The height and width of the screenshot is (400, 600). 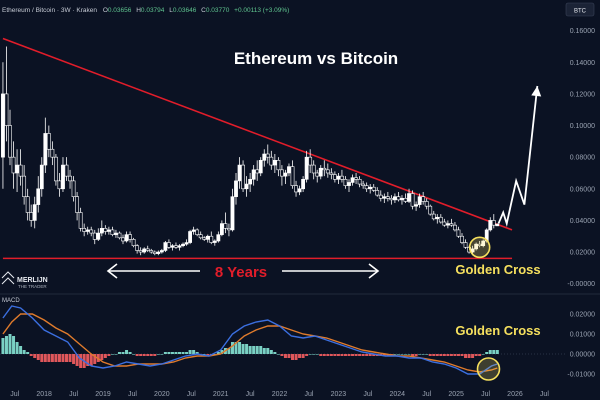 I want to click on badge-box, so click(x=580, y=9).